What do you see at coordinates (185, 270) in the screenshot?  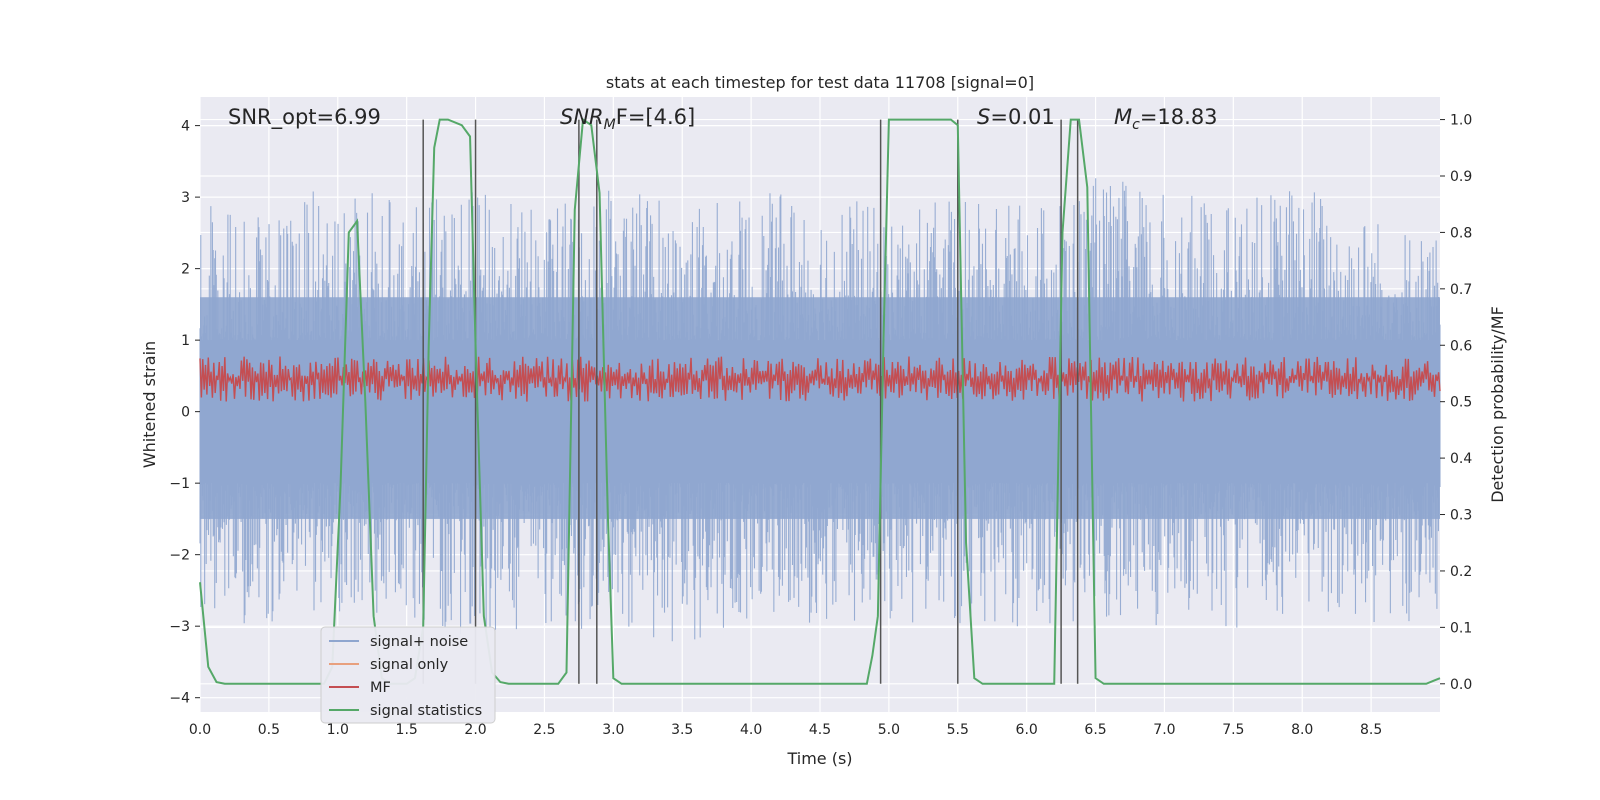 I see `y-tick-label: 2` at bounding box center [185, 270].